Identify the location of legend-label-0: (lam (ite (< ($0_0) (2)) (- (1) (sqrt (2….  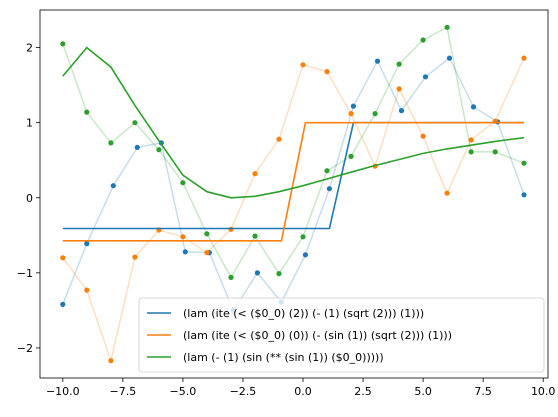
(303, 313).